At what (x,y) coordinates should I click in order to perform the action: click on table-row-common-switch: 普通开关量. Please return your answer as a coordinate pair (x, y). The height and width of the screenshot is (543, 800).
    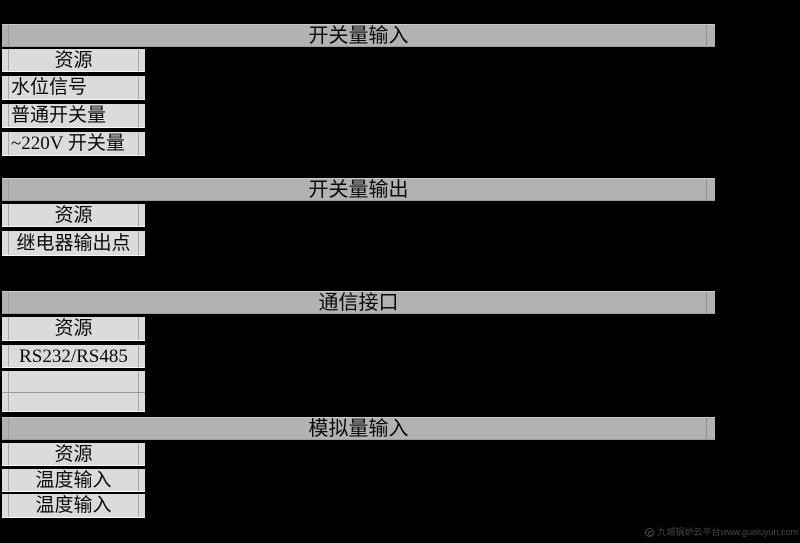
    Looking at the image, I should click on (73, 116).